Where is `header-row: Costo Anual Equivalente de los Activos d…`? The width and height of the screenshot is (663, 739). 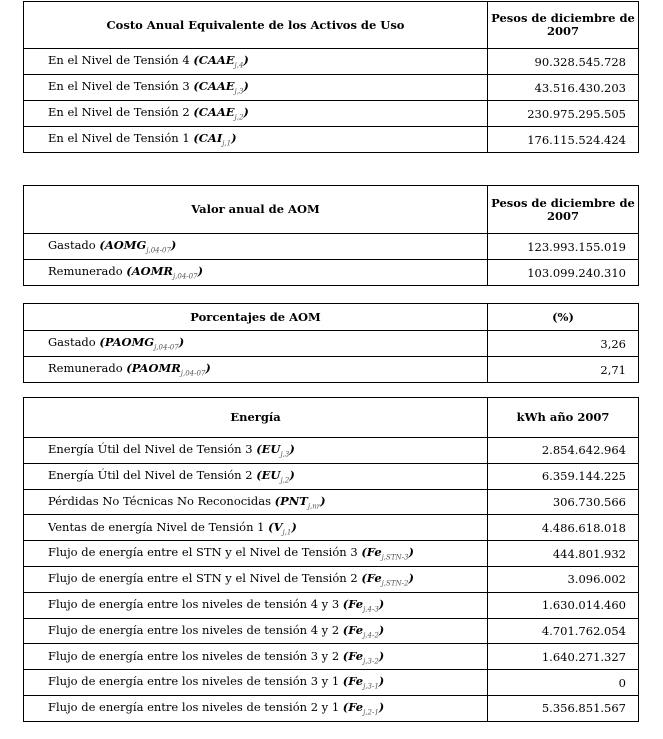
header-row: Costo Anual Equivalente de los Activos d… is located at coordinates (331, 25).